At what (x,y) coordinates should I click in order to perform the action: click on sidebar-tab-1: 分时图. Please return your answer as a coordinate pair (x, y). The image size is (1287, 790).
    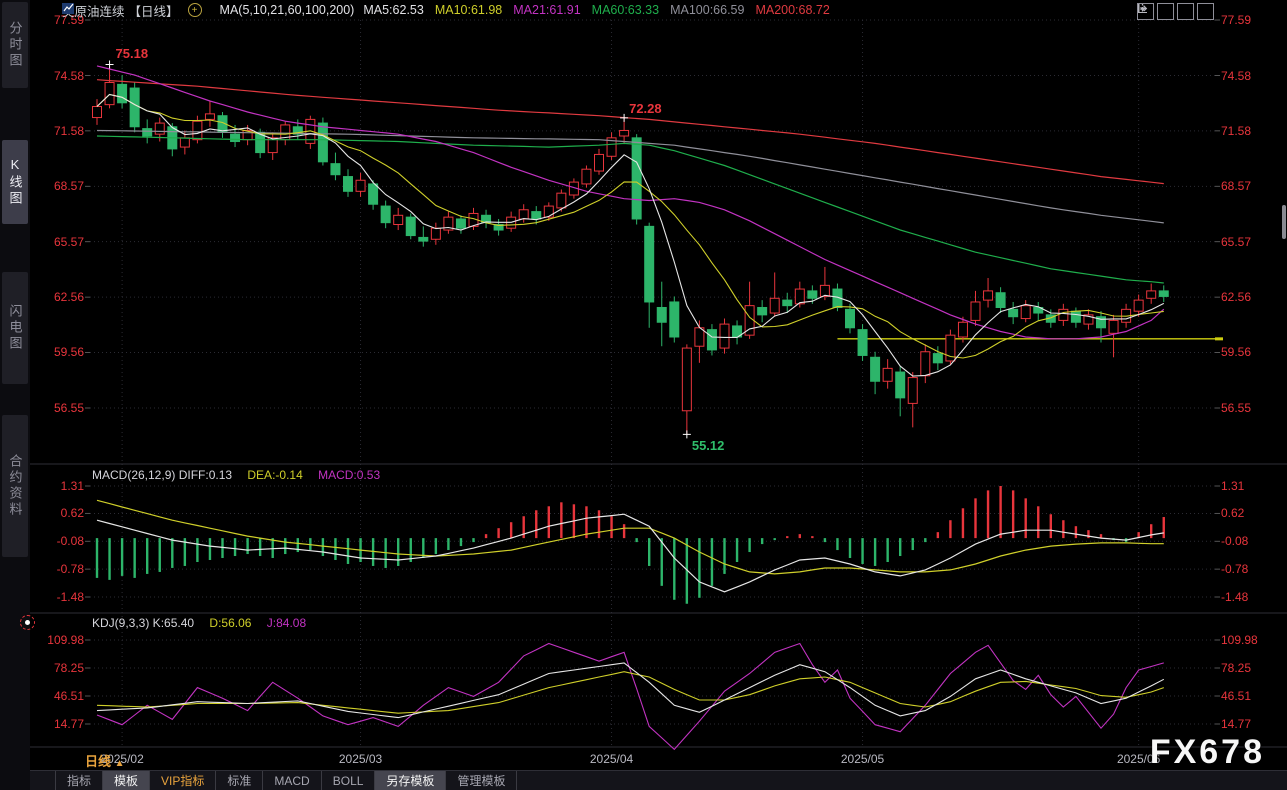
    Looking at the image, I should click on (15, 45).